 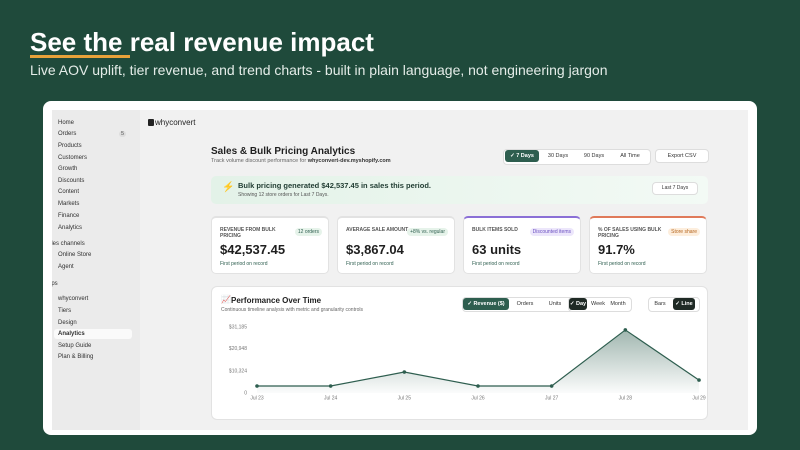 I want to click on x-tick-label: Jul 24, so click(x=331, y=398).